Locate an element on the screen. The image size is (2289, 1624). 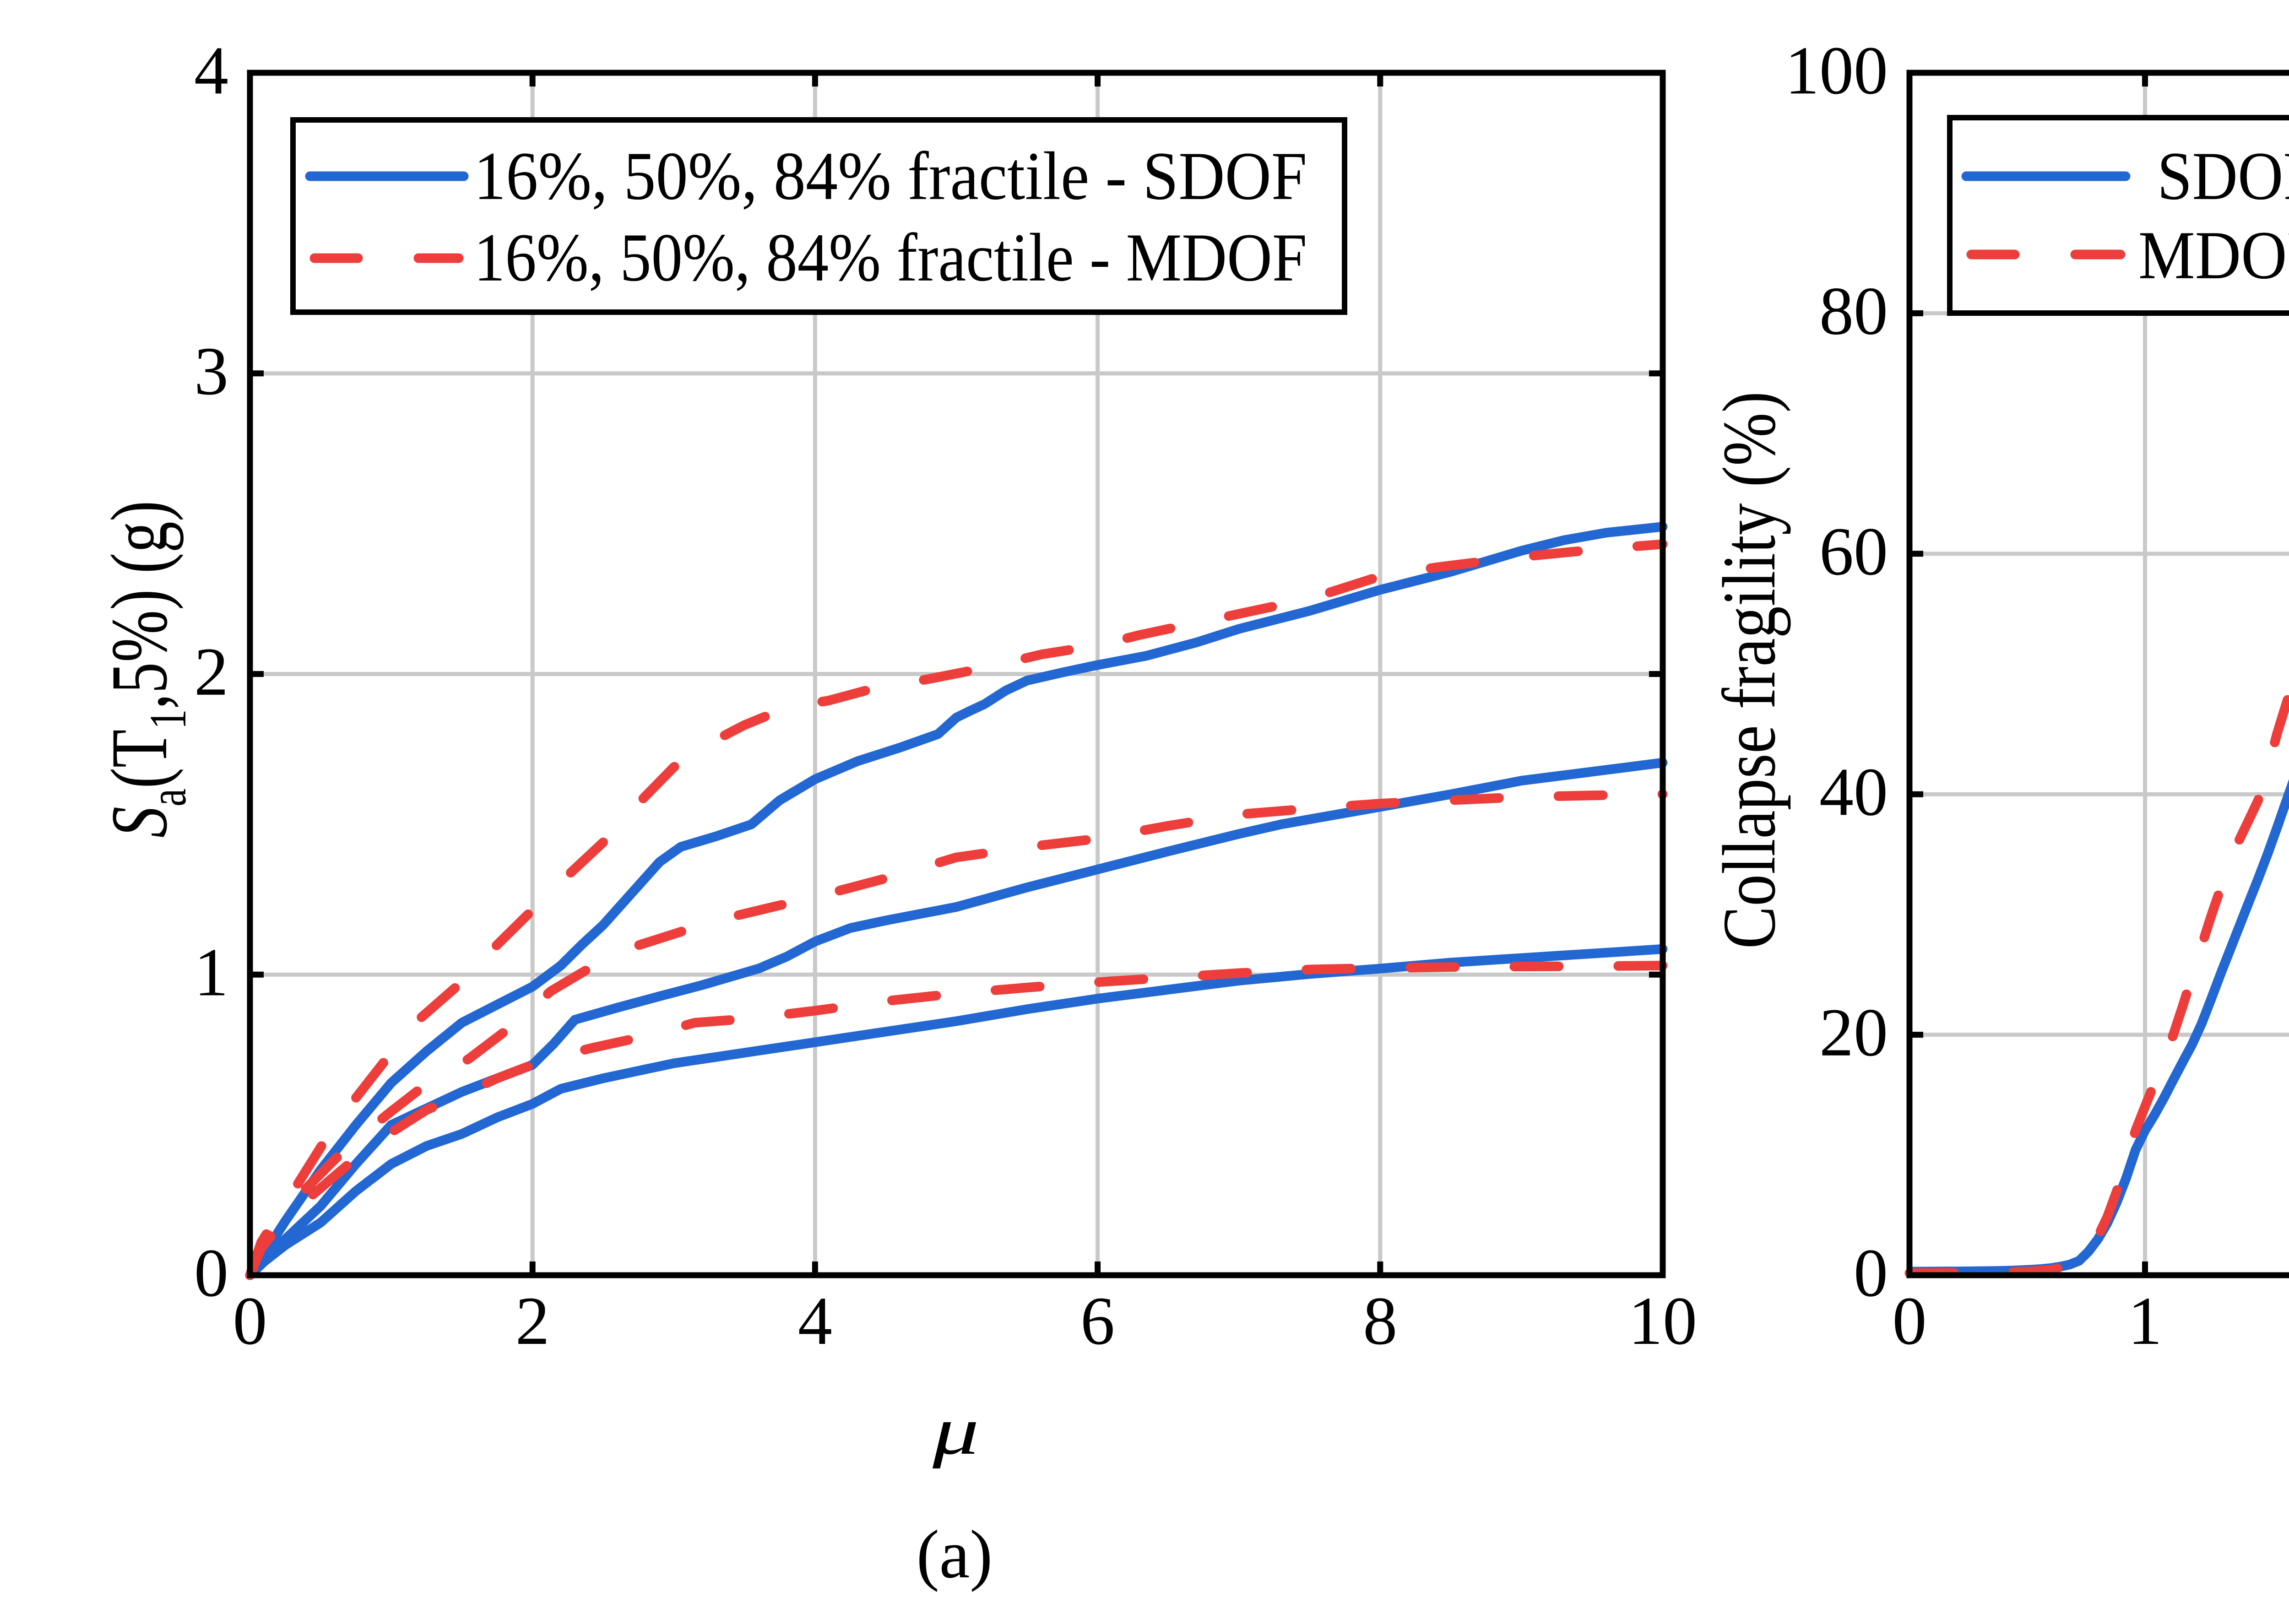
svg-text: μ is located at coordinates (955, 1430).